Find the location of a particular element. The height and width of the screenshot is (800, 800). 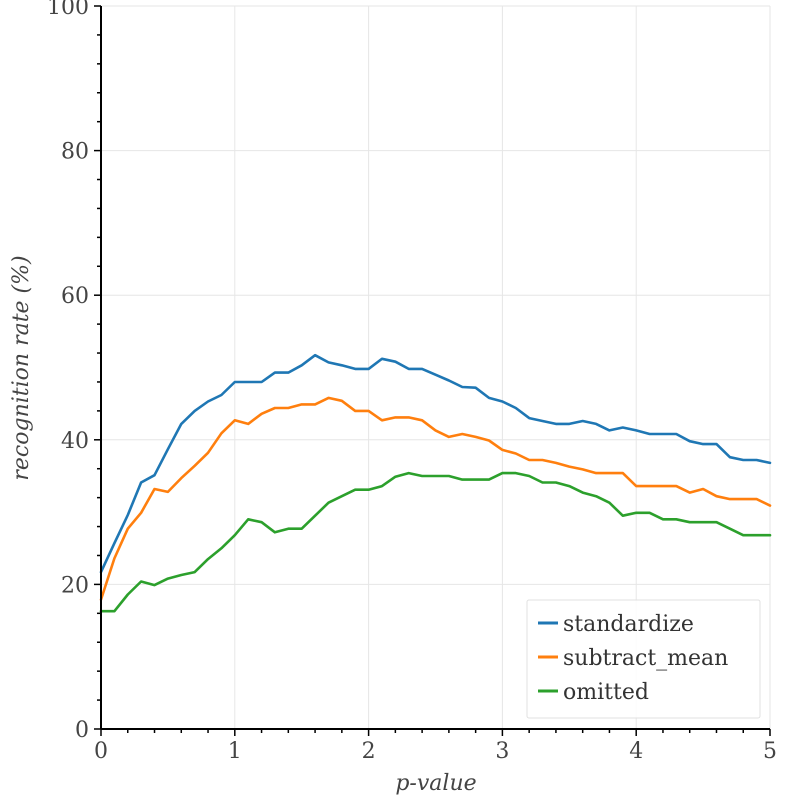

y-tick-label: 40 is located at coordinates (75, 441).